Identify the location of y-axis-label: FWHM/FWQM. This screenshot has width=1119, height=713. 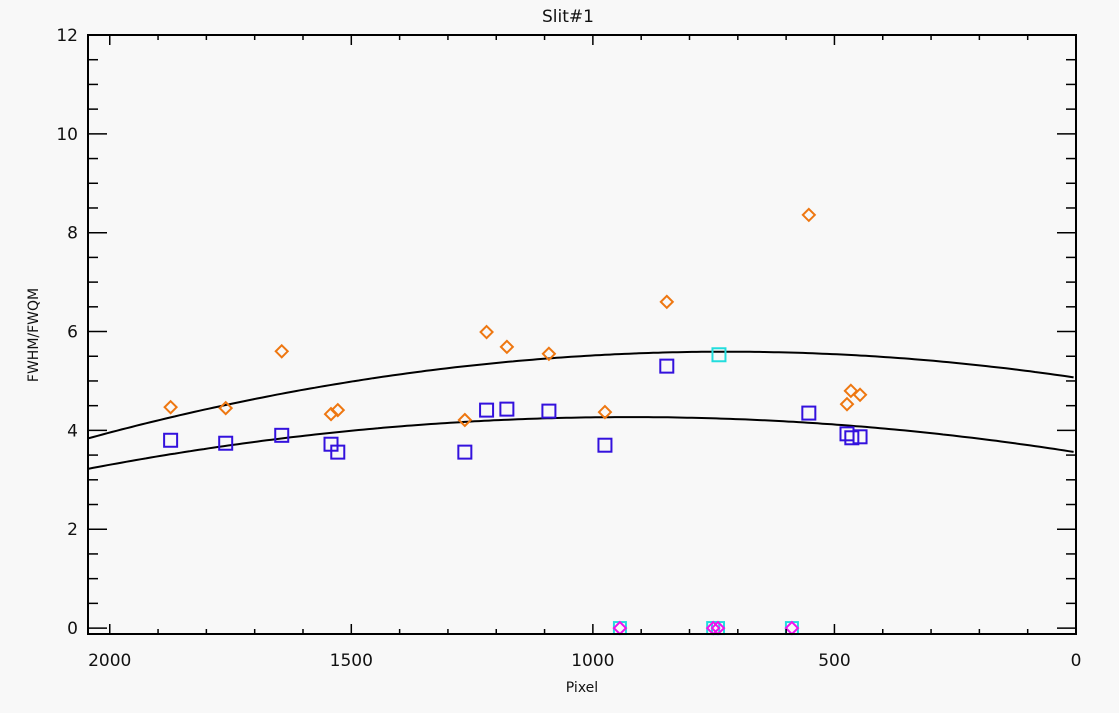
(34, 335).